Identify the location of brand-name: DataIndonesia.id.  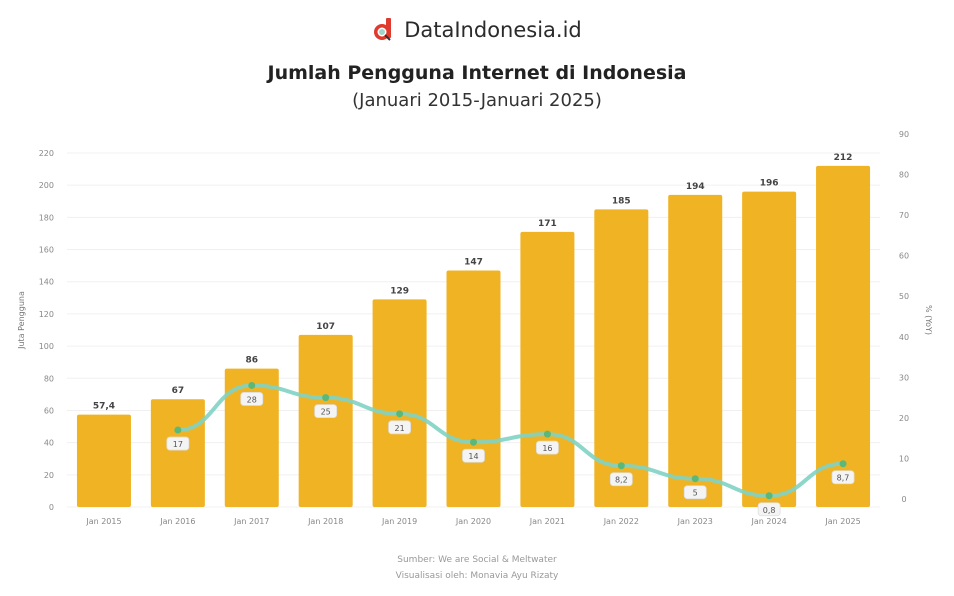
(493, 30).